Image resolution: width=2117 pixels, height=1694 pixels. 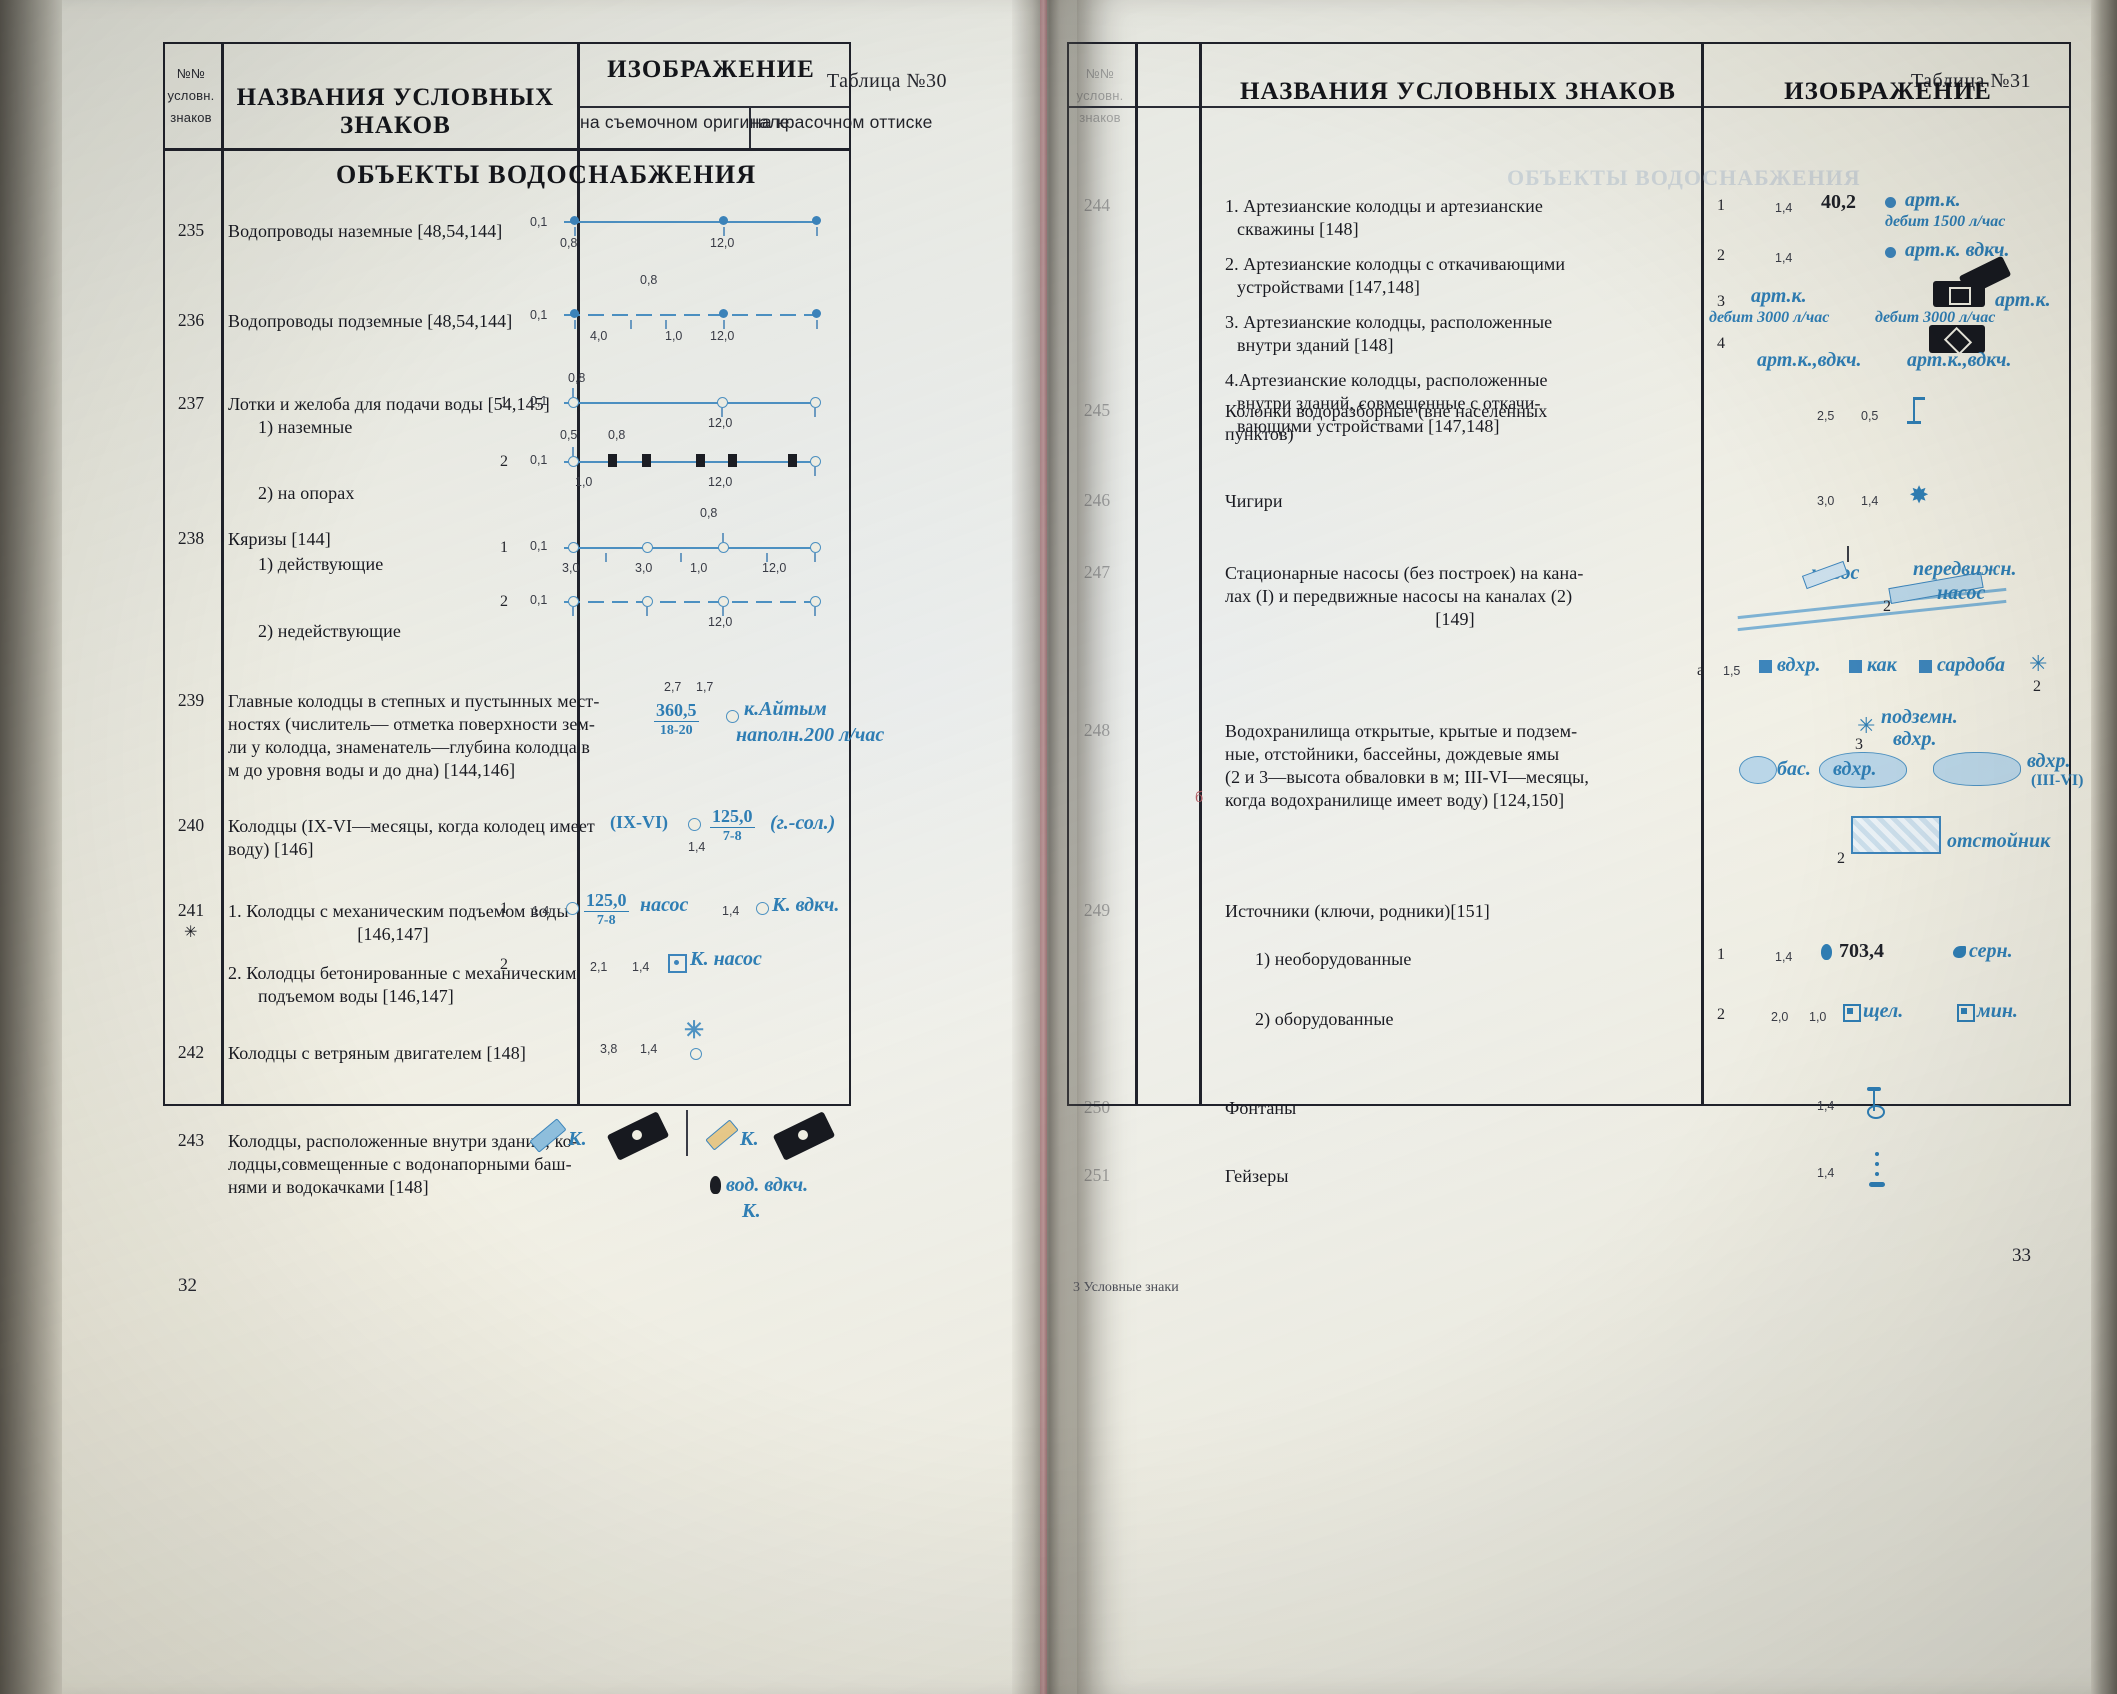 I want to click on row-name-246: Чигири, so click(x=1254, y=501).